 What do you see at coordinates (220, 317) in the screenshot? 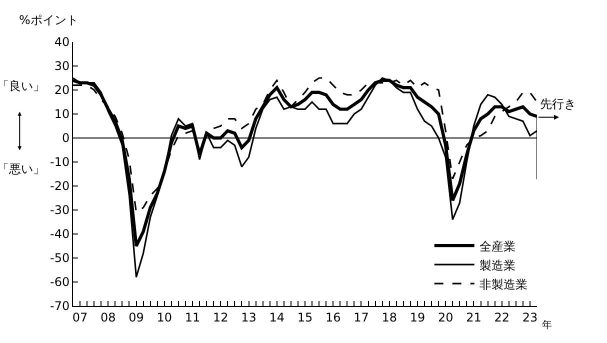
I see `x-tick-label: 12` at bounding box center [220, 317].